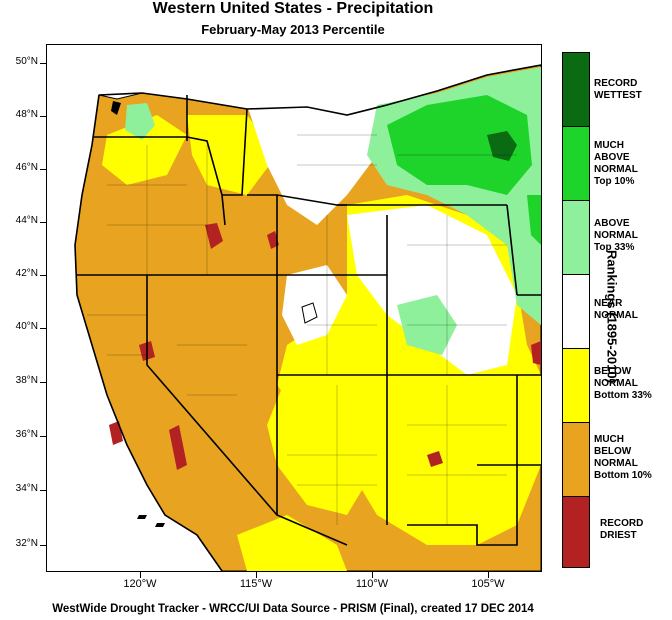  I want to click on legend-colorbar, so click(576, 310).